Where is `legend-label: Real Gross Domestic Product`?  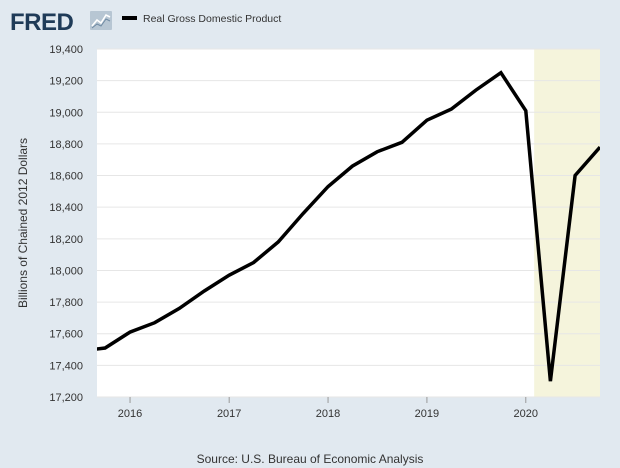
legend-label: Real Gross Domestic Product is located at coordinates (212, 19).